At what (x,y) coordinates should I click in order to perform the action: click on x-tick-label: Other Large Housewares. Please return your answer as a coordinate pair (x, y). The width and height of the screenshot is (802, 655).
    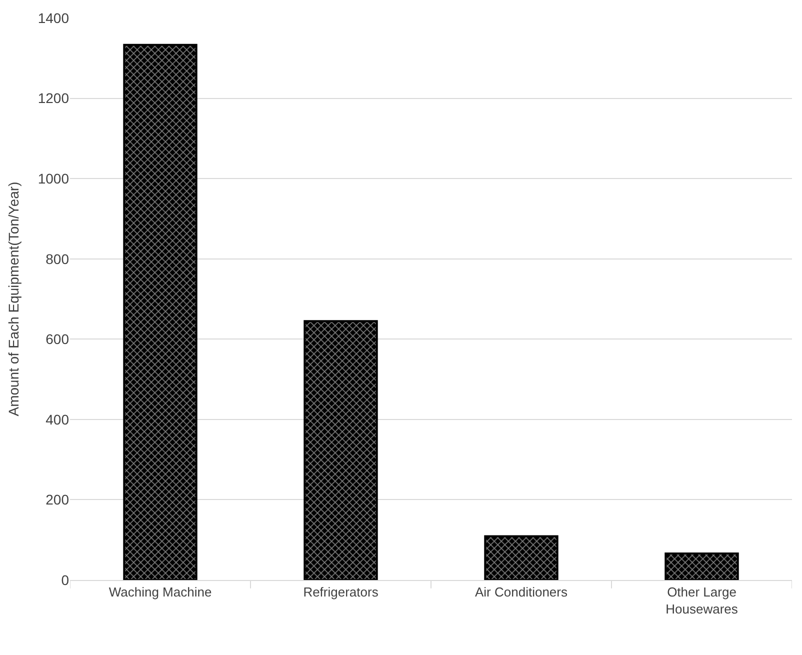
    Looking at the image, I should click on (702, 600).